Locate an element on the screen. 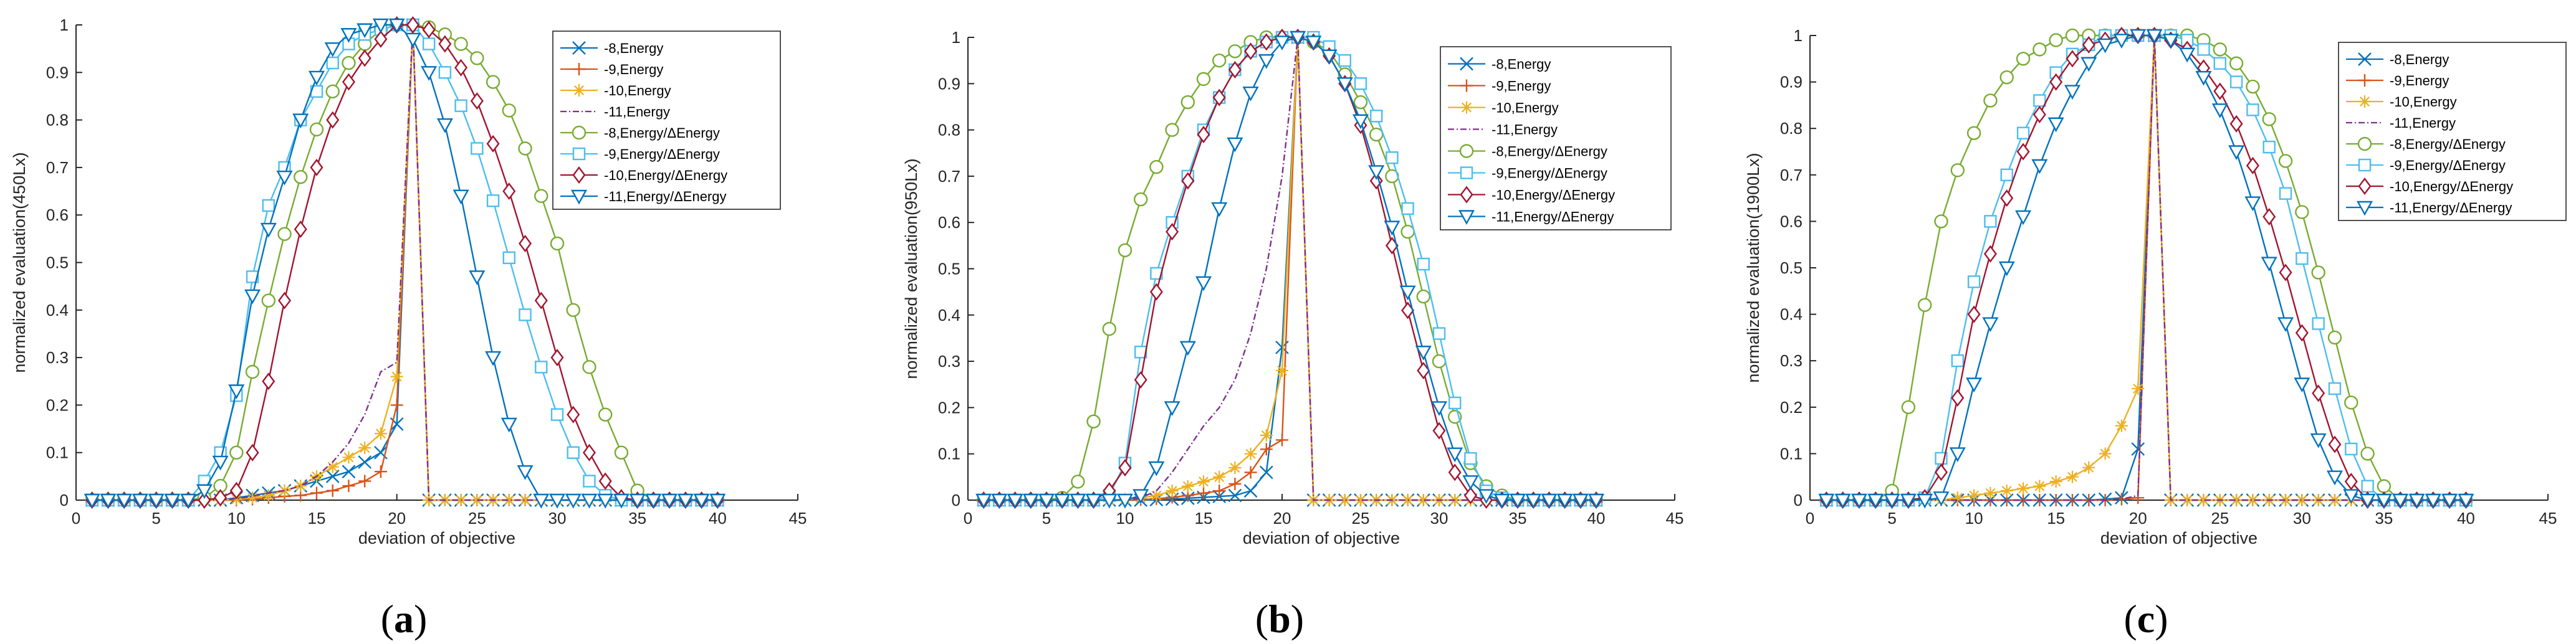 Image resolution: width=2576 pixels, height=644 pixels. legend-label: -9,Energy/ΔEnergy is located at coordinates (662, 154).